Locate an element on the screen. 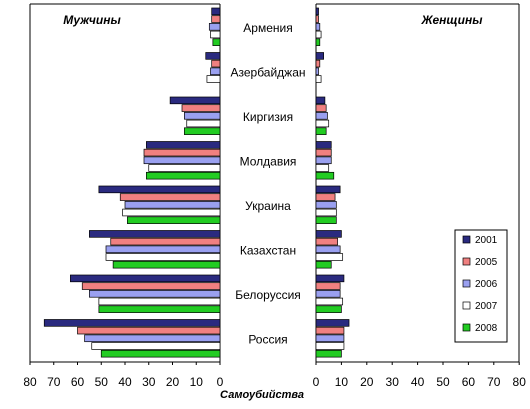  country-label-2: Киргизия is located at coordinates (268, 117).